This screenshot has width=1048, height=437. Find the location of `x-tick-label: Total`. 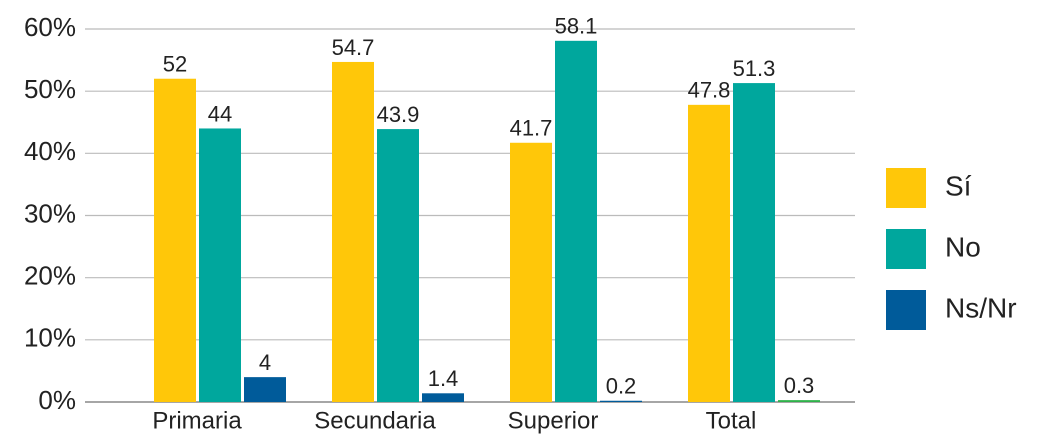

x-tick-label: Total is located at coordinates (731, 420).